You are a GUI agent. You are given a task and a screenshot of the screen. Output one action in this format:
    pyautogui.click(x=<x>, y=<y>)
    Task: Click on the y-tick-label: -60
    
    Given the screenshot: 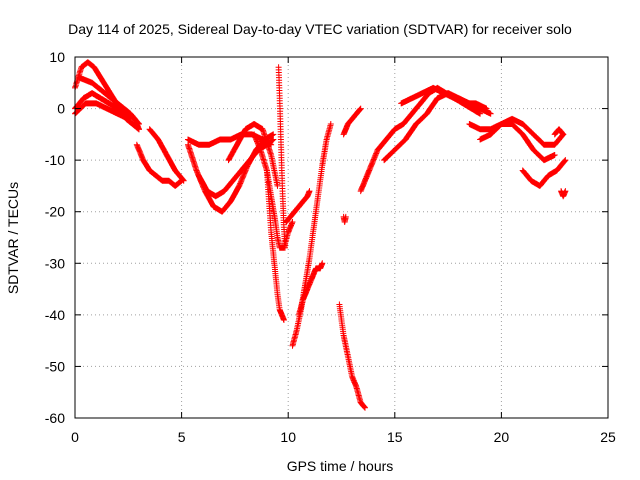 What is the action you would take?
    pyautogui.click(x=55, y=418)
    